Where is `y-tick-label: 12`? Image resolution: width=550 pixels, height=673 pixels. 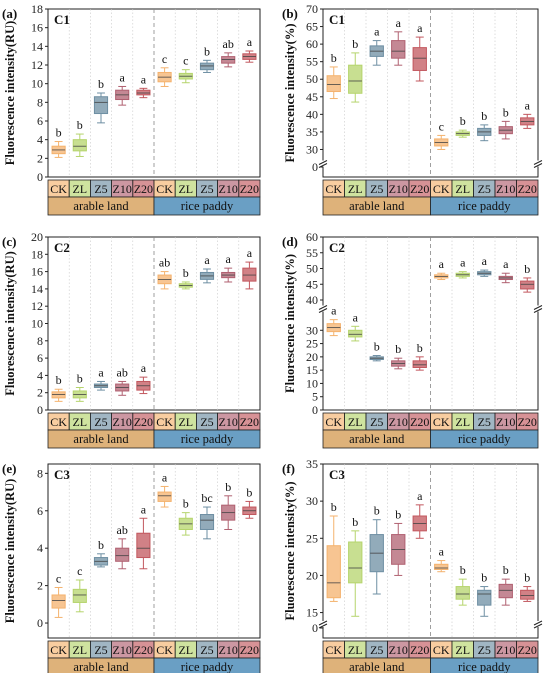
y-tick-label: 12 is located at coordinates (37, 306).